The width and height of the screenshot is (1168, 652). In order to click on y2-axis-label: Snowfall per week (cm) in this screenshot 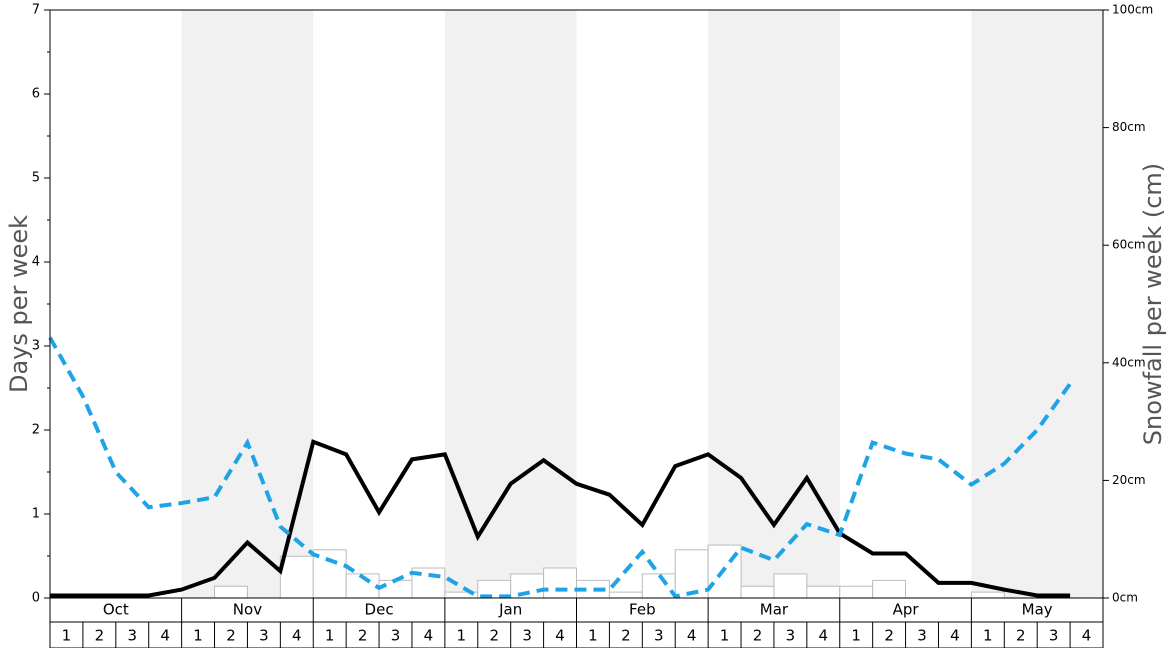, I will do `click(1153, 304)`.